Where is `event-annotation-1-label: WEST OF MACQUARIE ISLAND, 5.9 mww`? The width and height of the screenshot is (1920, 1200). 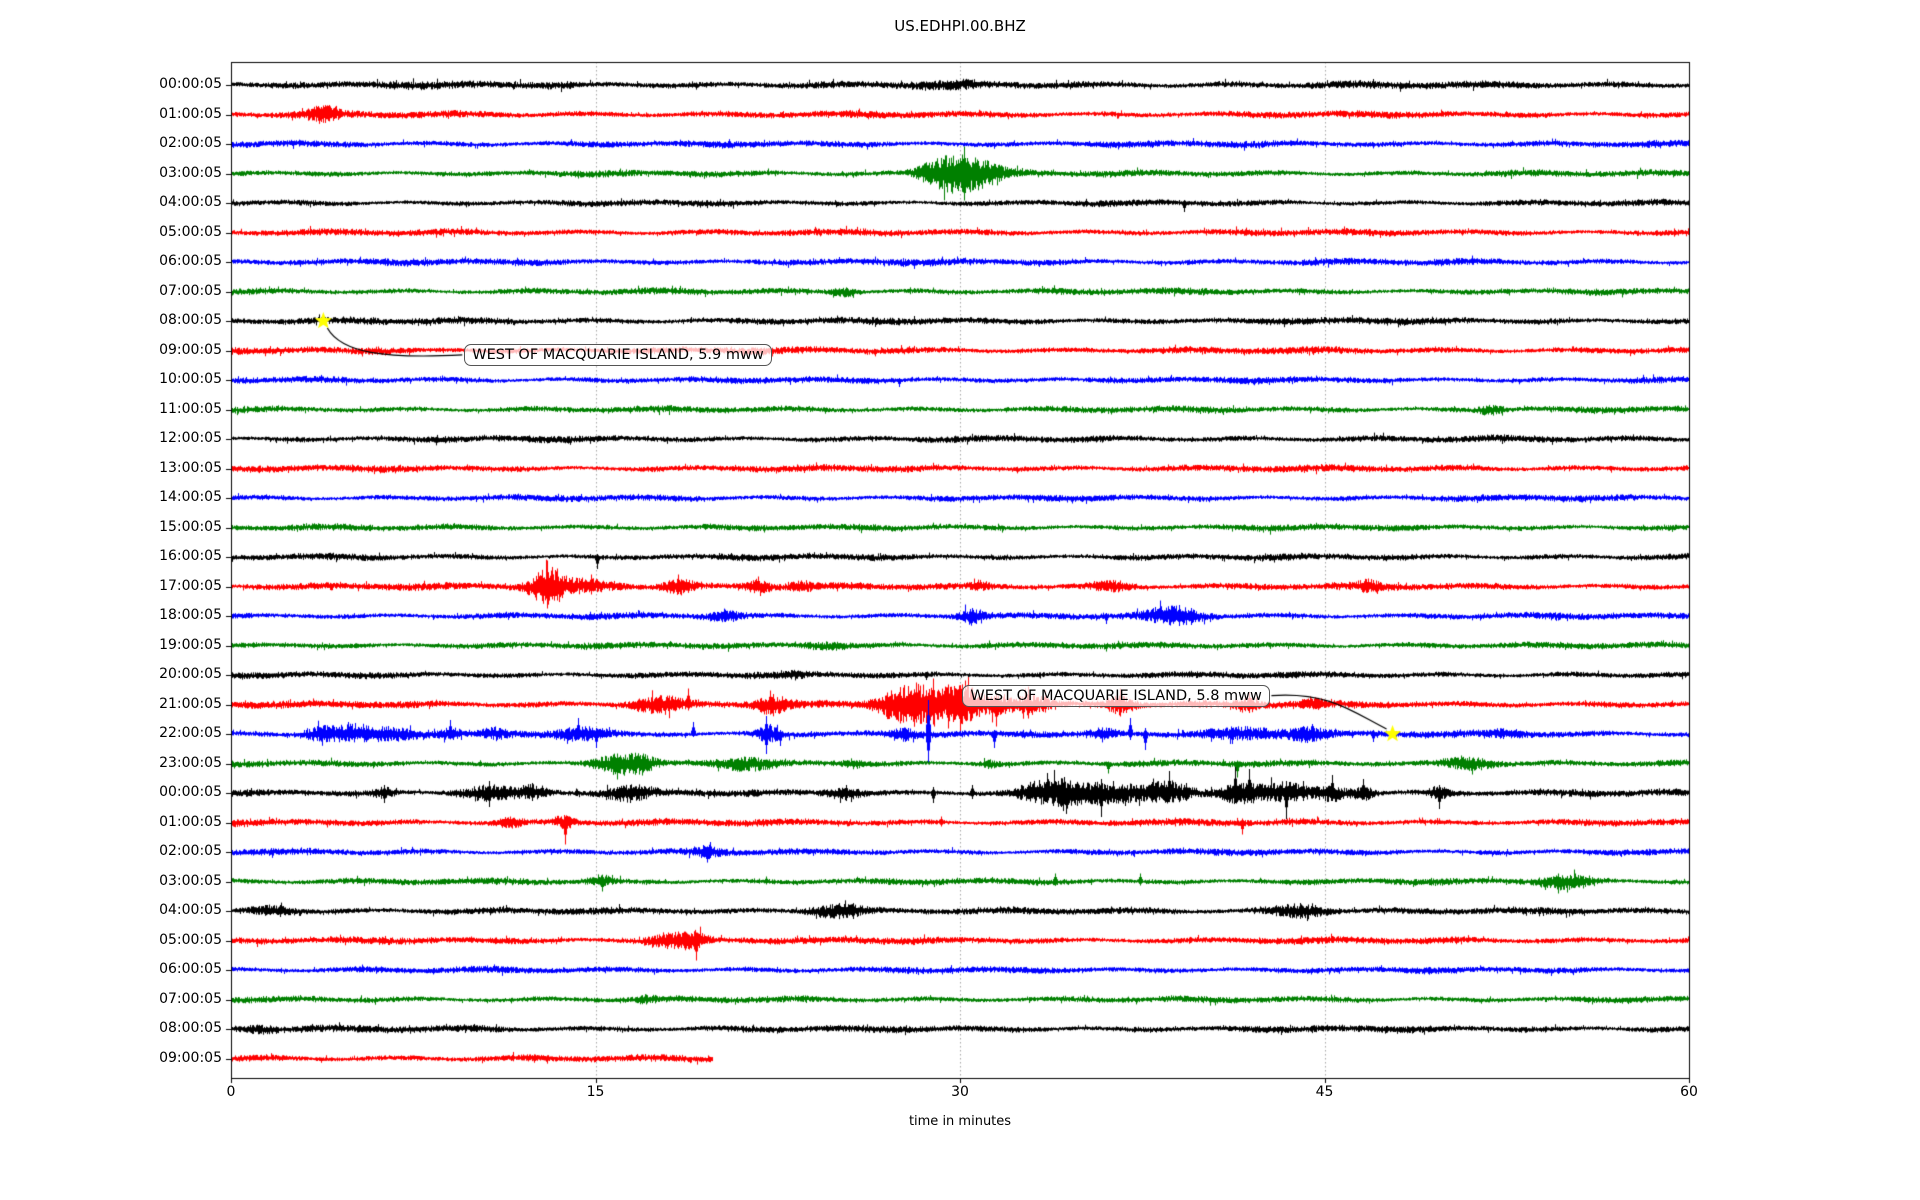
event-annotation-1-label: WEST OF MACQUARIE ISLAND, 5.9 mww is located at coordinates (618, 354).